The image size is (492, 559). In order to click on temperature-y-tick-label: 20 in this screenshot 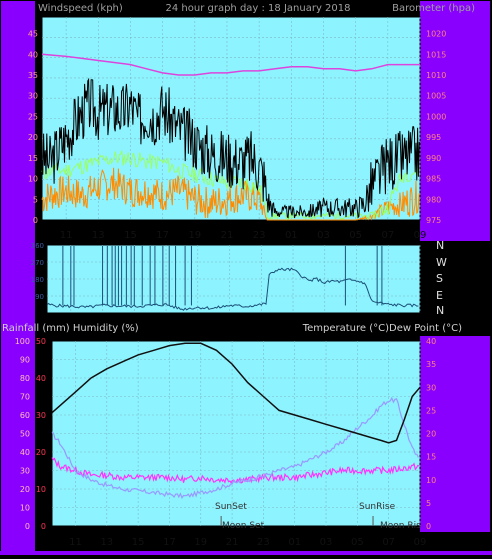, I will do `click(431, 434)`.